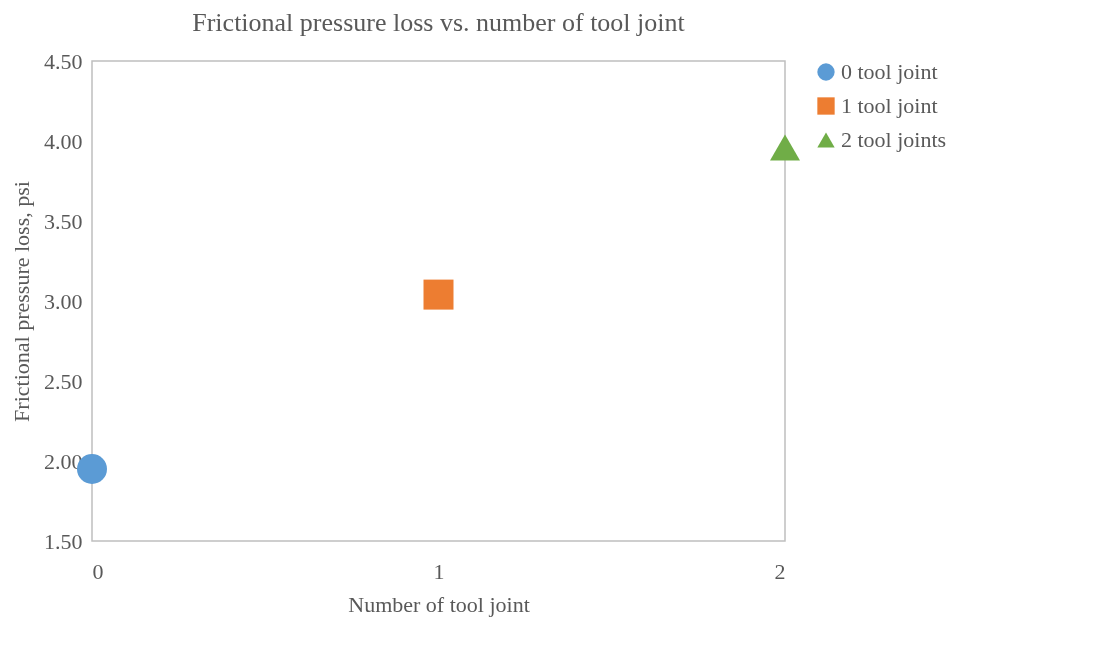 The height and width of the screenshot is (659, 1094). I want to click on chart-title: Frictional pressure loss vs. number of tool joint, so click(439, 22).